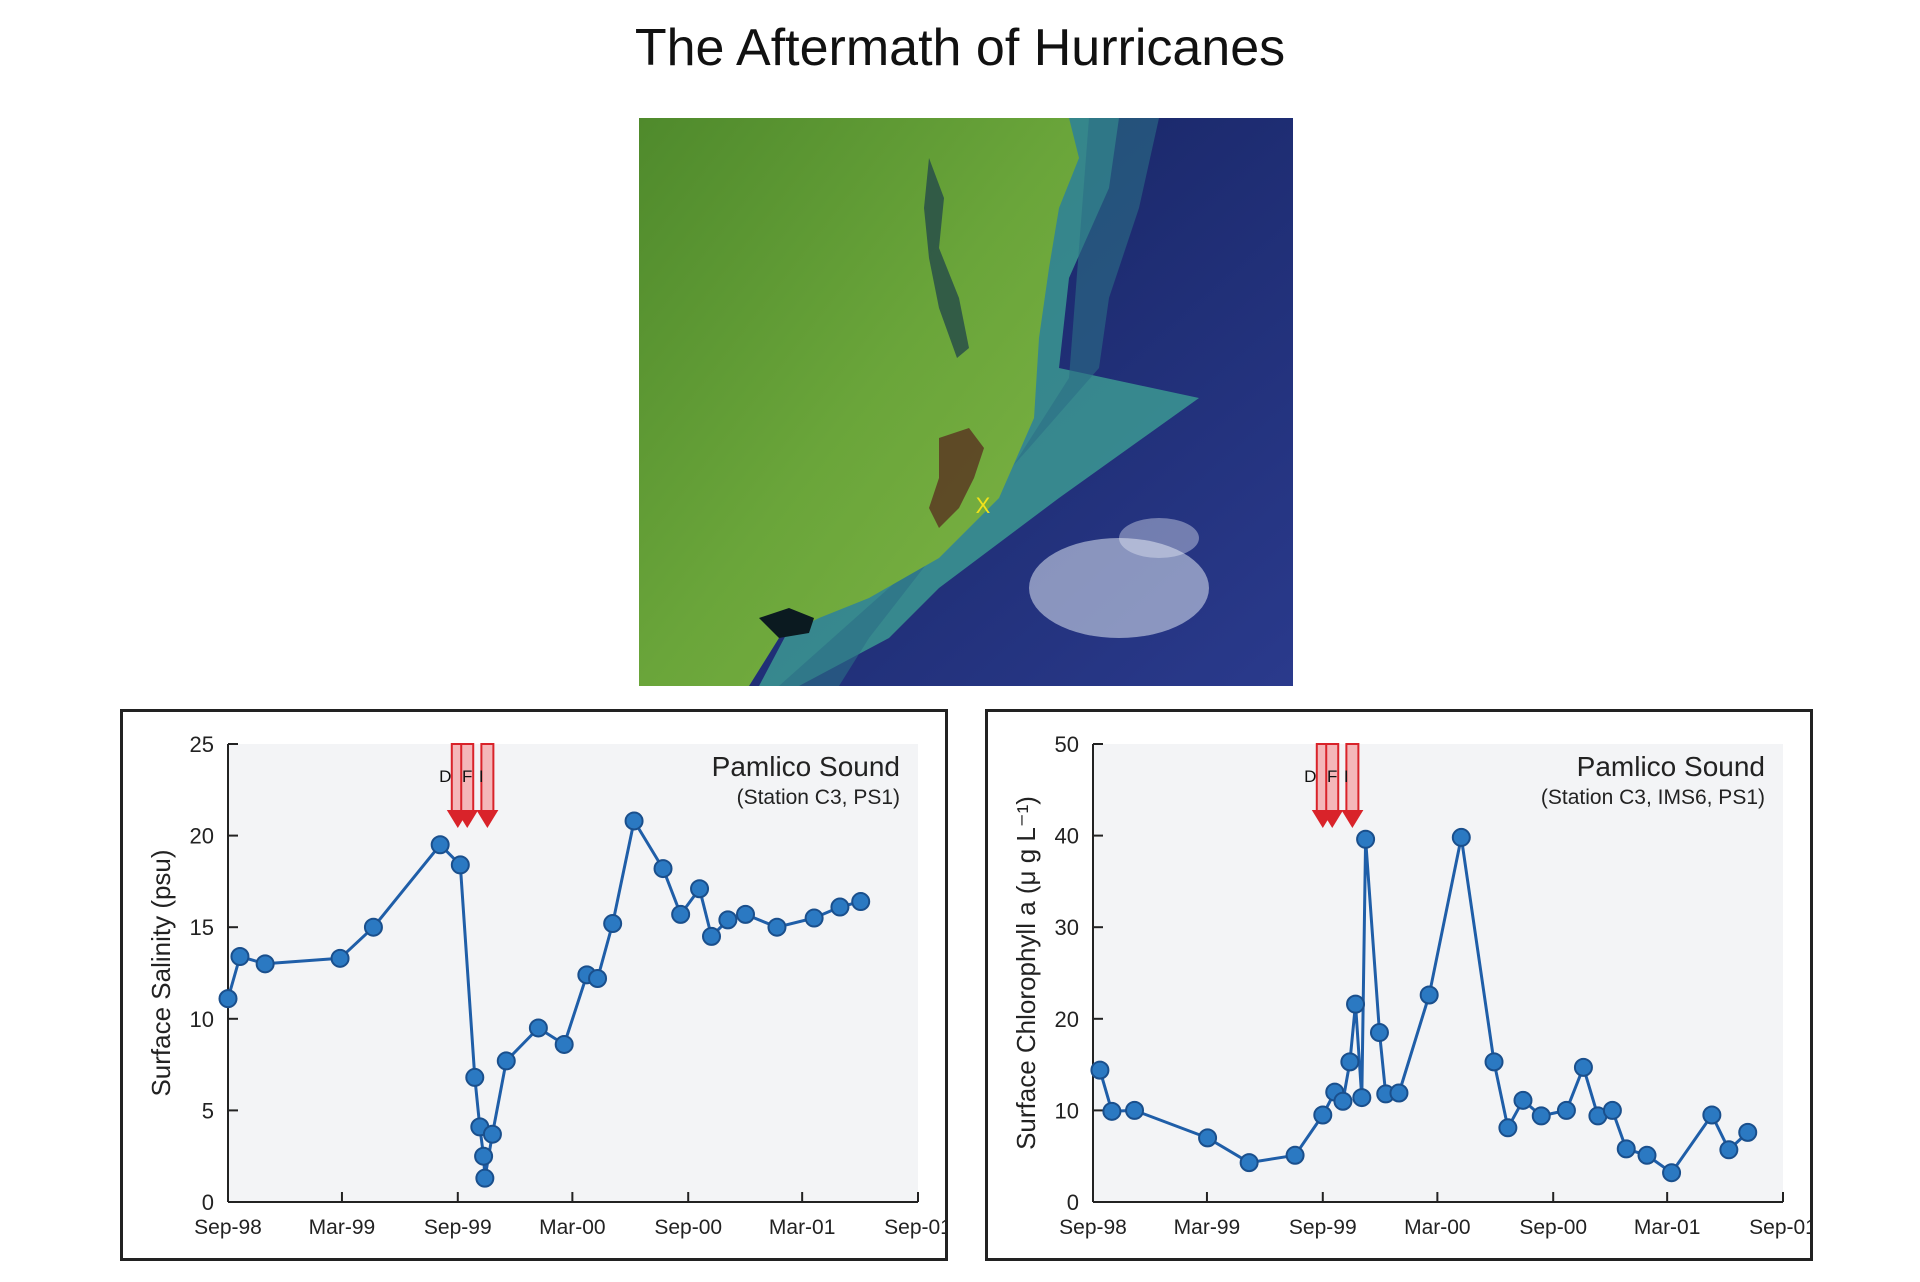 The height and width of the screenshot is (1282, 1920). I want to click on map-bay, so click(786, 623).